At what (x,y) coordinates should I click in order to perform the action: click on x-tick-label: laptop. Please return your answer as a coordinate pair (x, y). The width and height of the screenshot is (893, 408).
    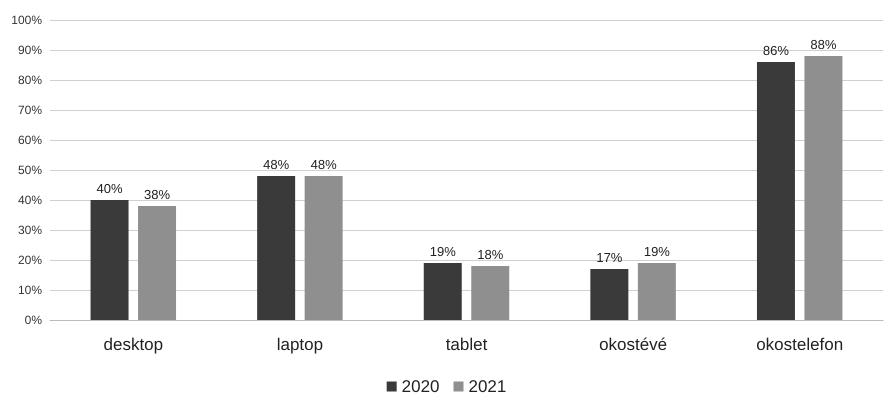
    Looking at the image, I should click on (300, 344).